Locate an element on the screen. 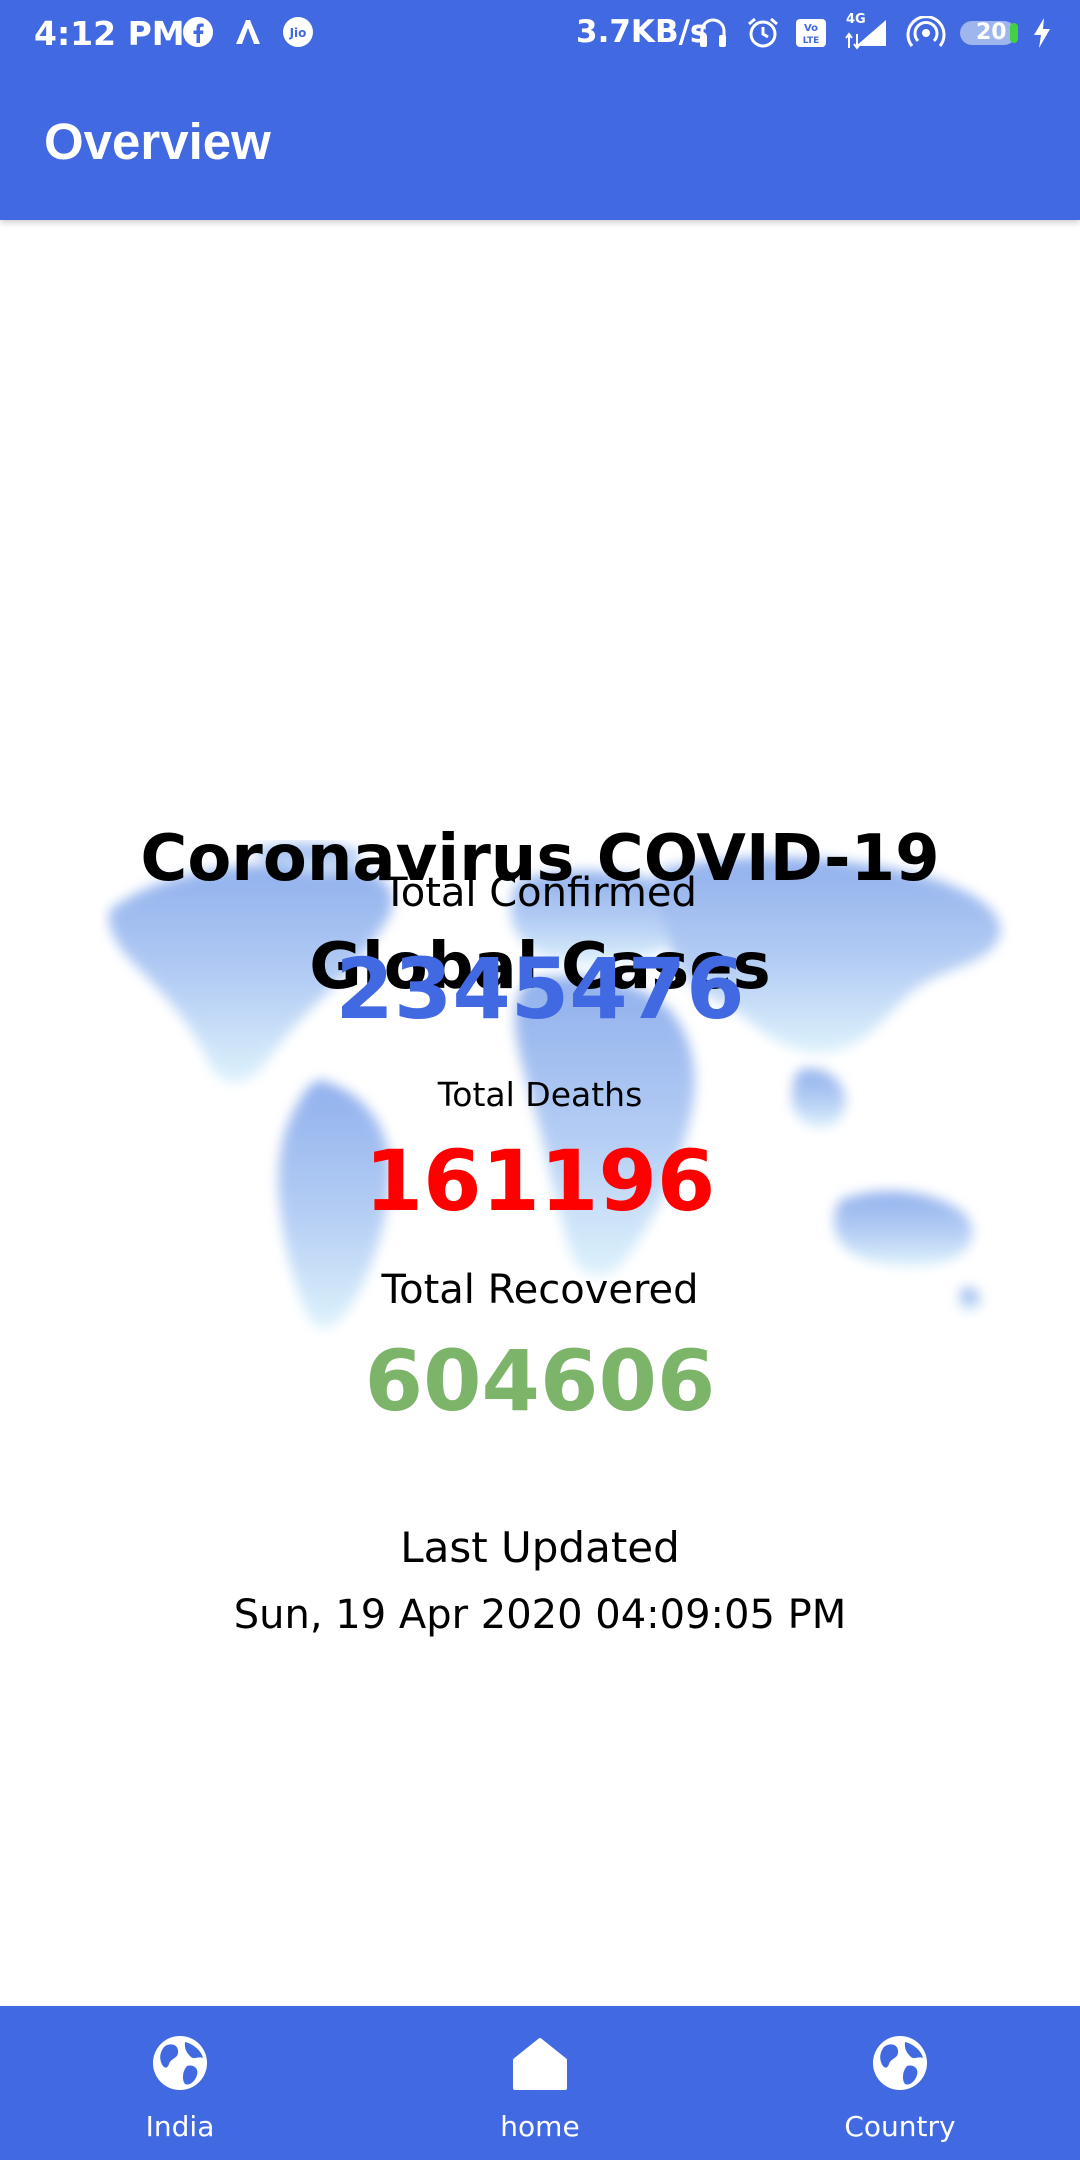  nav-item-country: Country is located at coordinates (900, 2083).